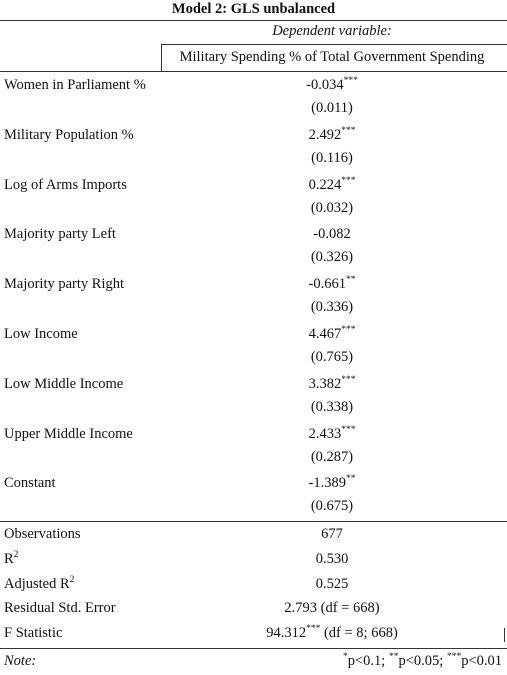 Image resolution: width=507 pixels, height=675 pixels. Describe the element at coordinates (253, 648) in the screenshot. I see `bottom-rule` at that location.